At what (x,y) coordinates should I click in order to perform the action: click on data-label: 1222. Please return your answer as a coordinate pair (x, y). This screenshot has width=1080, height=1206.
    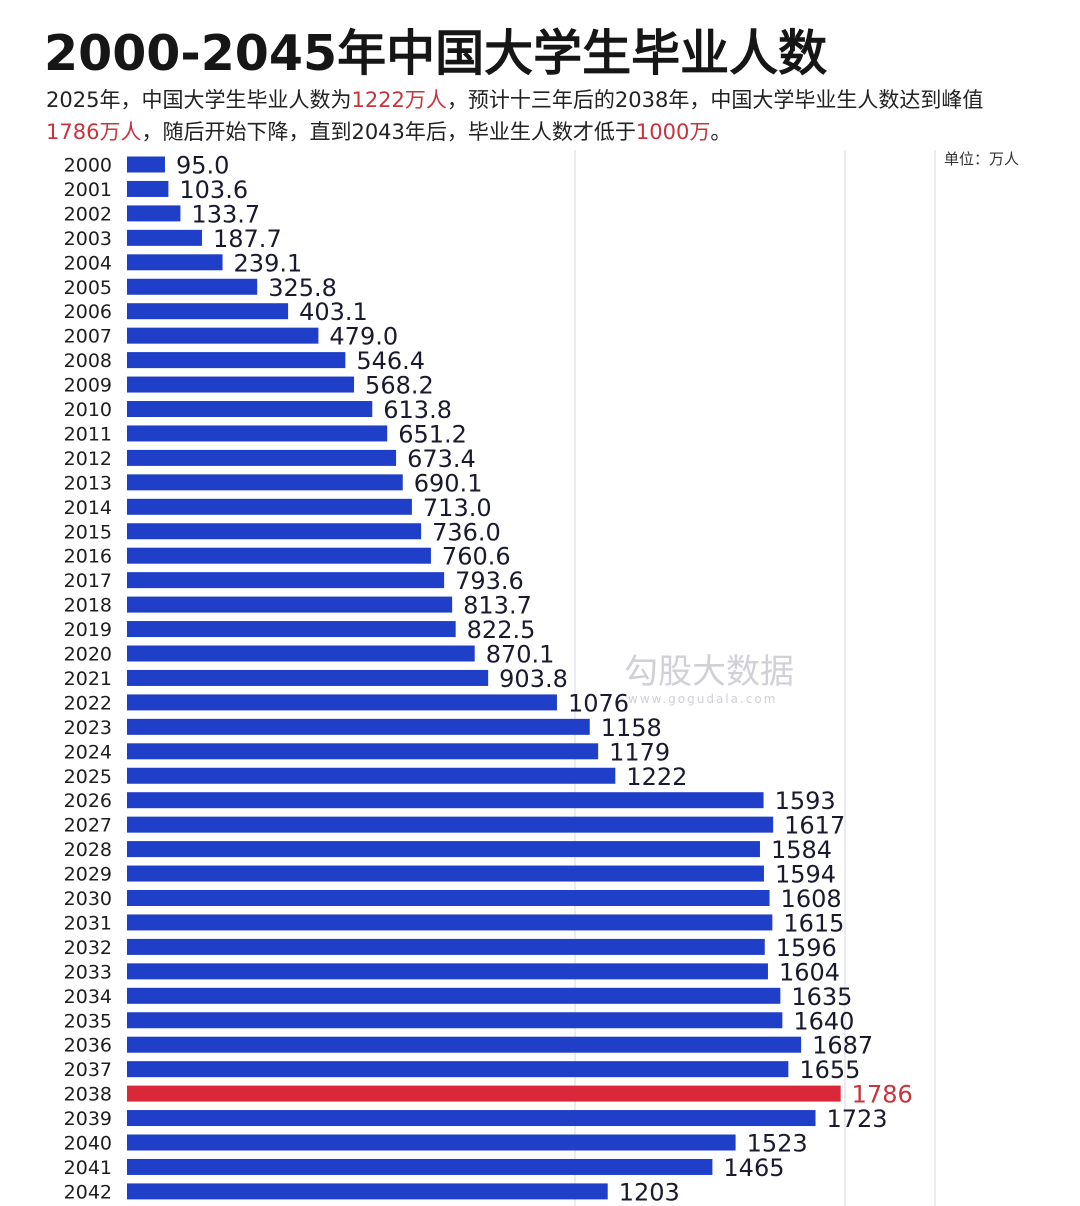
    Looking at the image, I should click on (656, 777).